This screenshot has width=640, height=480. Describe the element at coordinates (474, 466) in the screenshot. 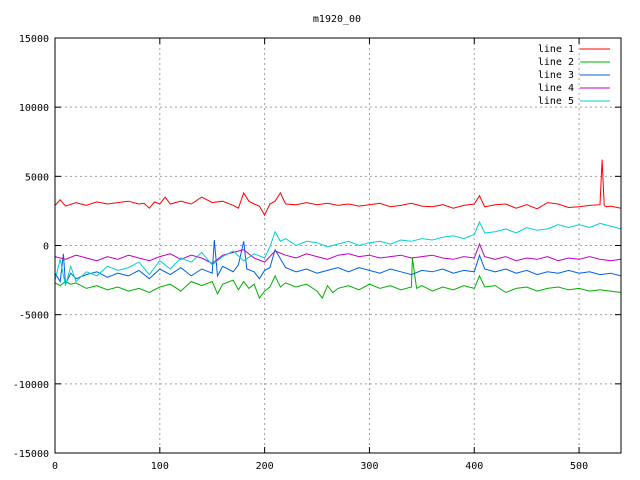

I see `x-tick-label: 400` at that location.